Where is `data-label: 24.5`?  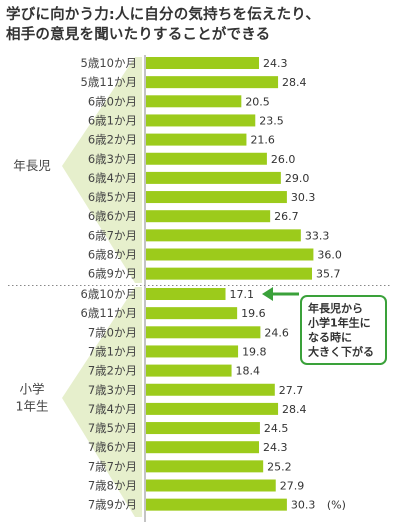 data-label: 24.5 is located at coordinates (276, 428).